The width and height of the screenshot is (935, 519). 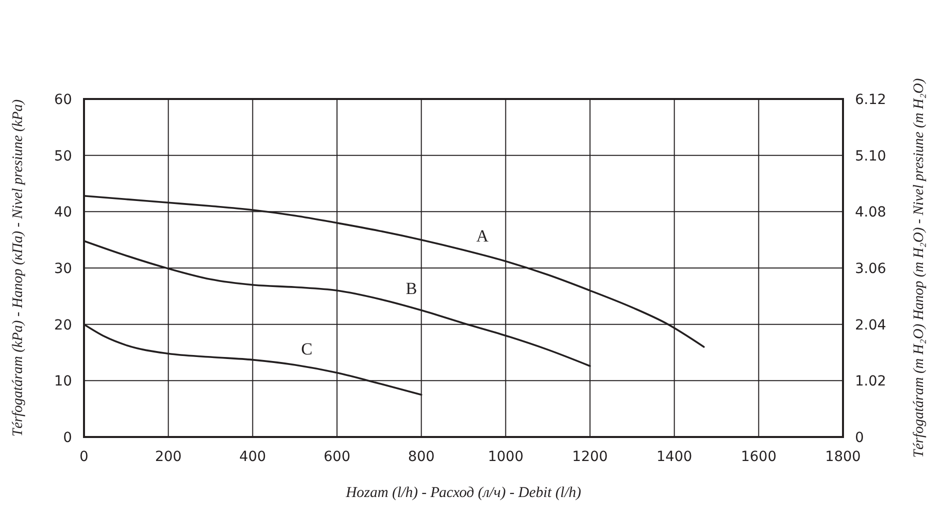 What do you see at coordinates (252, 457) in the screenshot?
I see `x-tick-label: 400` at bounding box center [252, 457].